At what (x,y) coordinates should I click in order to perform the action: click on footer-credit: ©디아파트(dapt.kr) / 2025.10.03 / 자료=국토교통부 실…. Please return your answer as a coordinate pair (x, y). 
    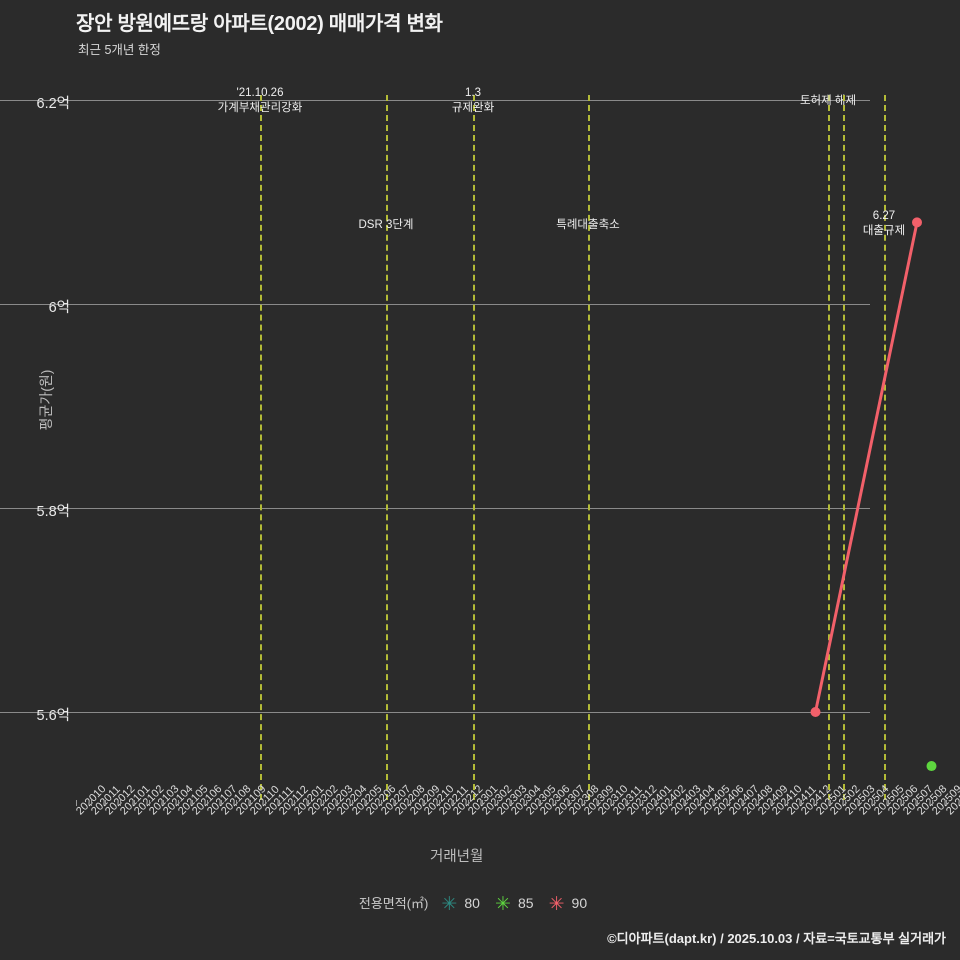
    Looking at the image, I should click on (776, 938).